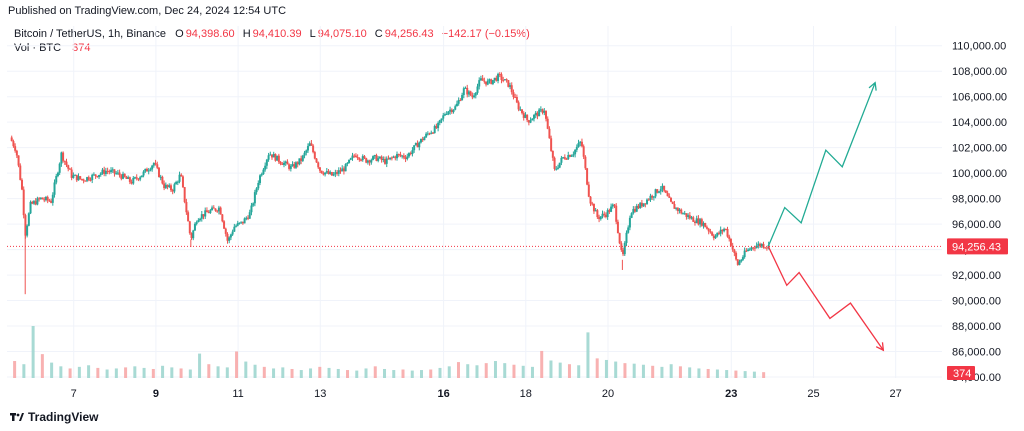 The width and height of the screenshot is (1024, 431). I want to click on x-tick-label: 7, so click(74, 394).